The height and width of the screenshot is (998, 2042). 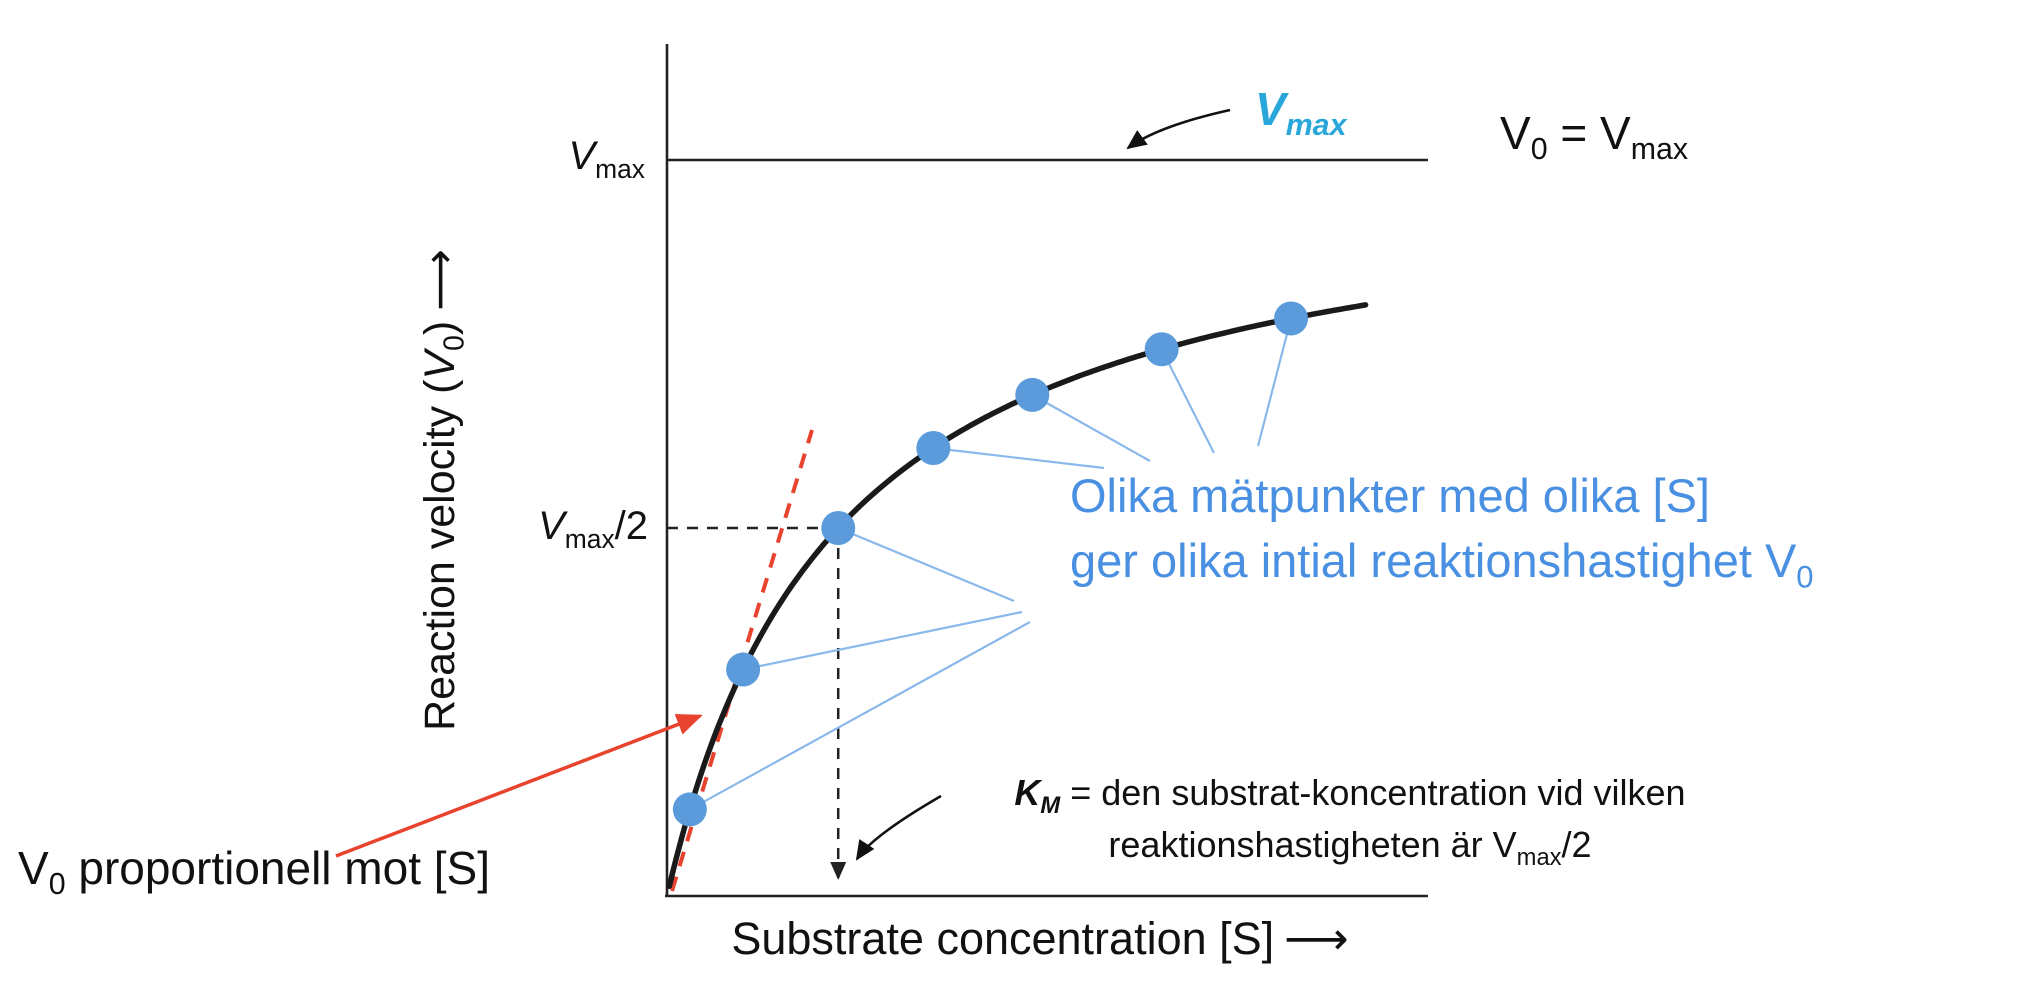 What do you see at coordinates (1576, 845) in the screenshot?
I see `km-line2-post: /2` at bounding box center [1576, 845].